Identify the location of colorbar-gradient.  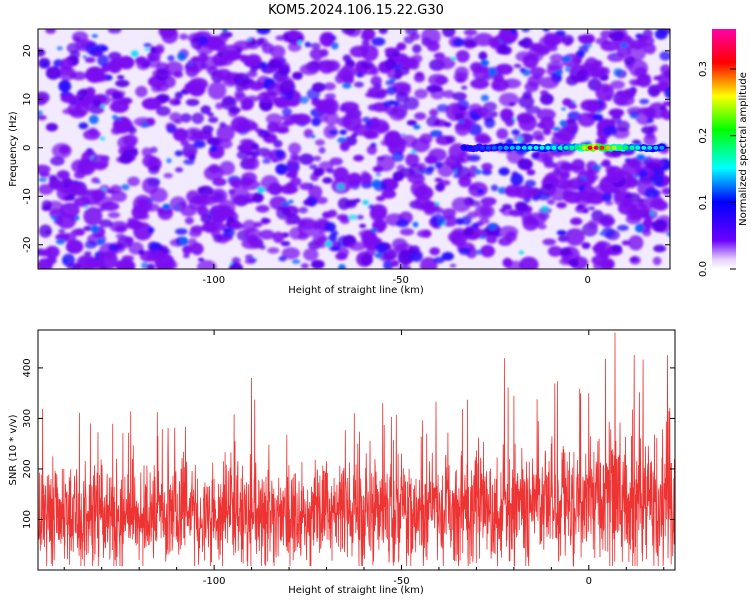
(724, 149).